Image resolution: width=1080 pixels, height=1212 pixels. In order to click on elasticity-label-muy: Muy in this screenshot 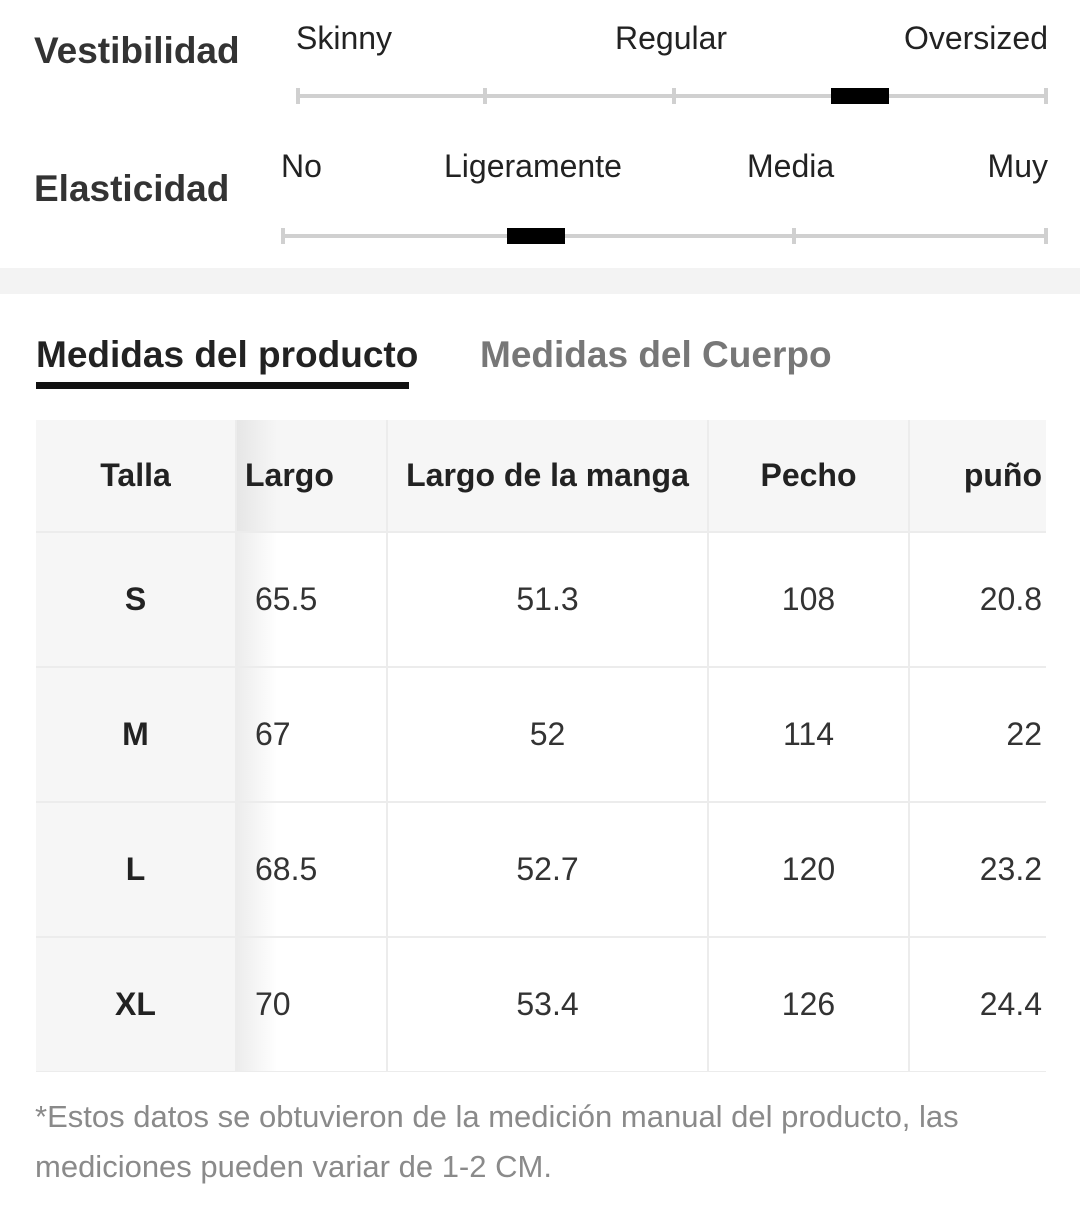, I will do `click(1017, 166)`.